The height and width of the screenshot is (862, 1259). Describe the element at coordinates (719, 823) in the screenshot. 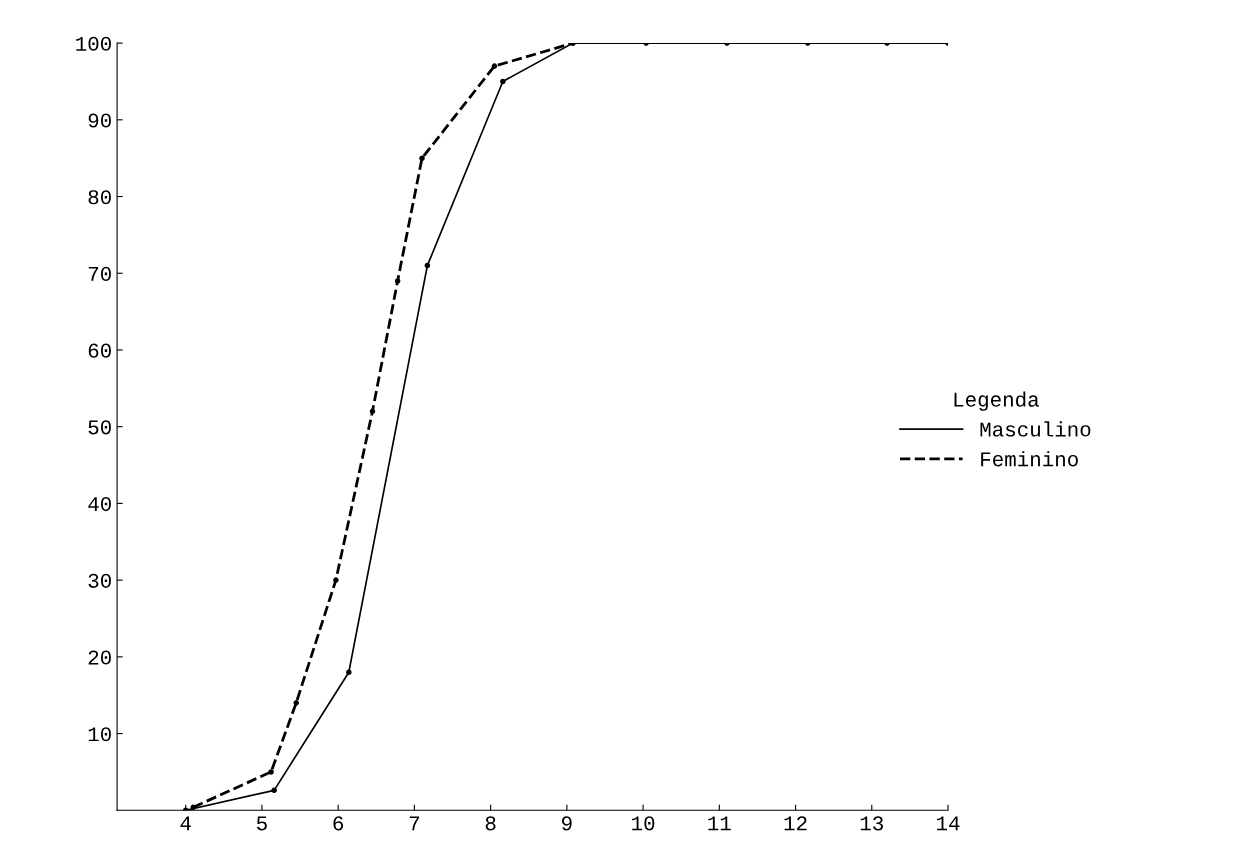

I see `x-tick-label: 11` at that location.